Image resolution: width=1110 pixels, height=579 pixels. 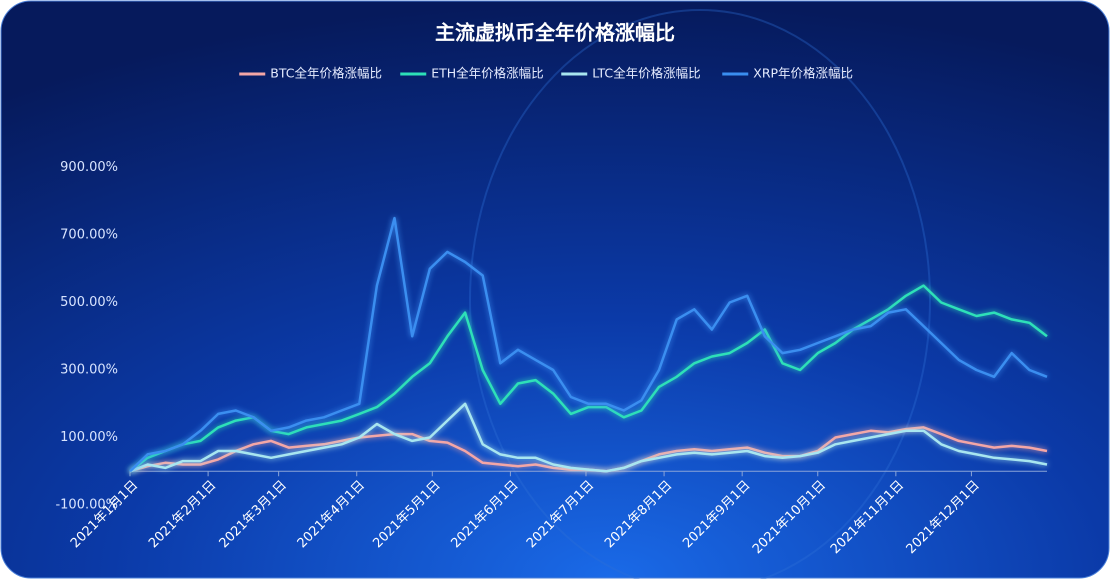 I want to click on y-tick-label: -100.00%, so click(x=86, y=505).